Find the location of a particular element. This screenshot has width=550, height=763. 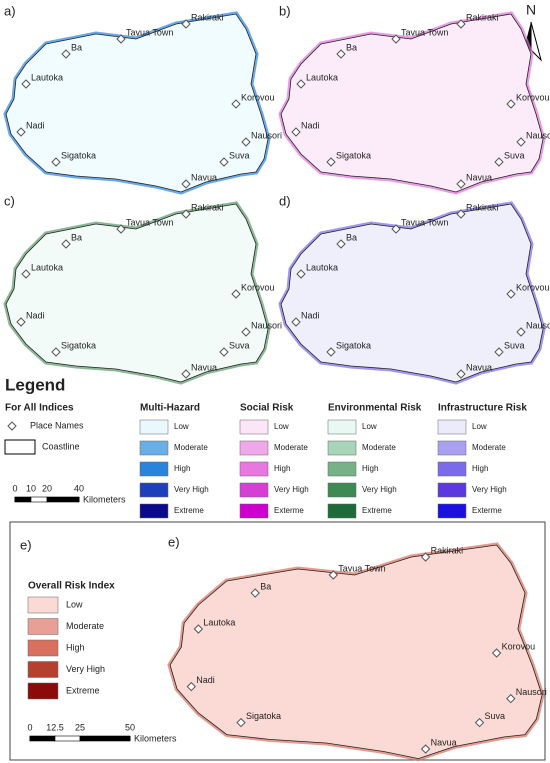

panel-label: c) is located at coordinates (9, 200).